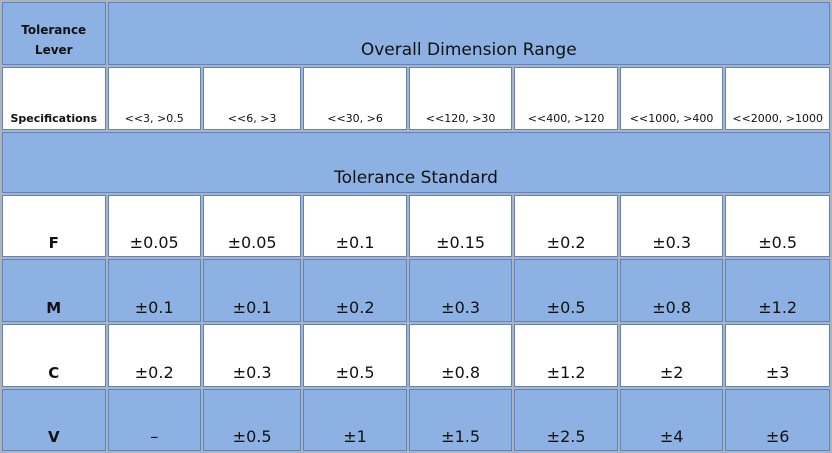  Describe the element at coordinates (468, 33) in the screenshot. I see `overall-dimension-range-header: Overall Dimension Range` at that location.